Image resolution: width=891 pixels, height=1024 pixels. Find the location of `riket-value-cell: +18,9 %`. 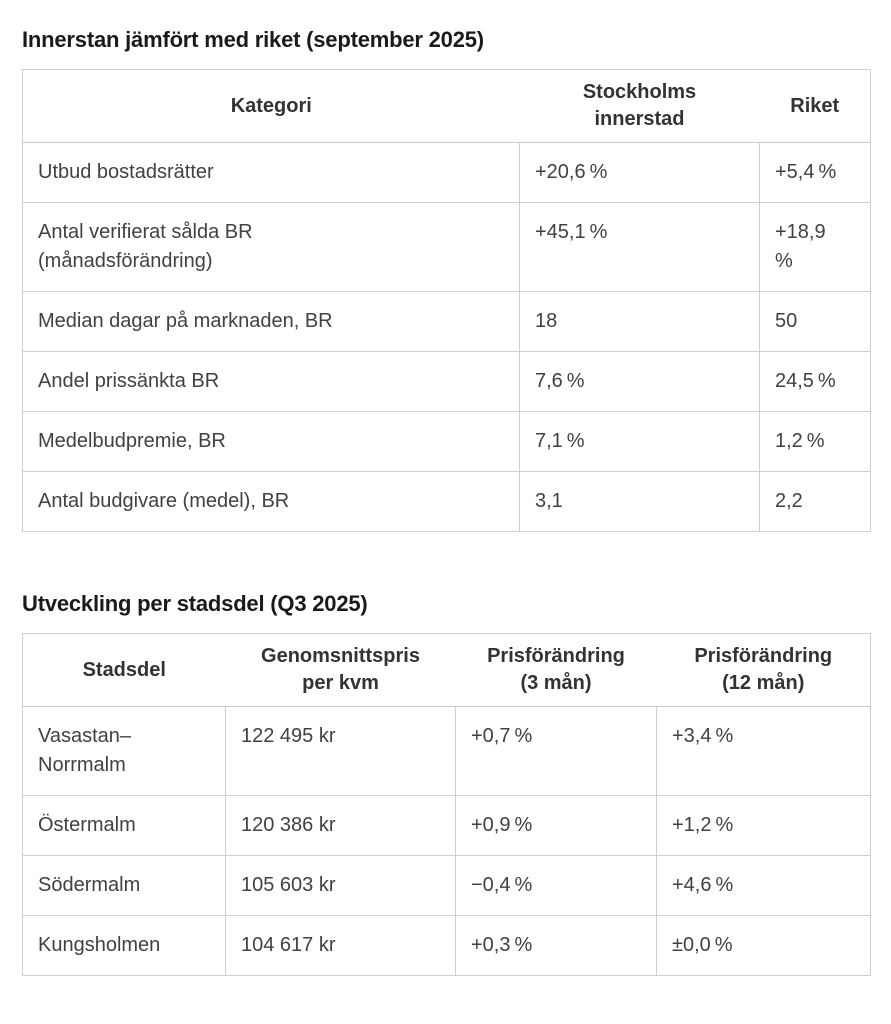

riket-value-cell: +18,9 % is located at coordinates (815, 247).